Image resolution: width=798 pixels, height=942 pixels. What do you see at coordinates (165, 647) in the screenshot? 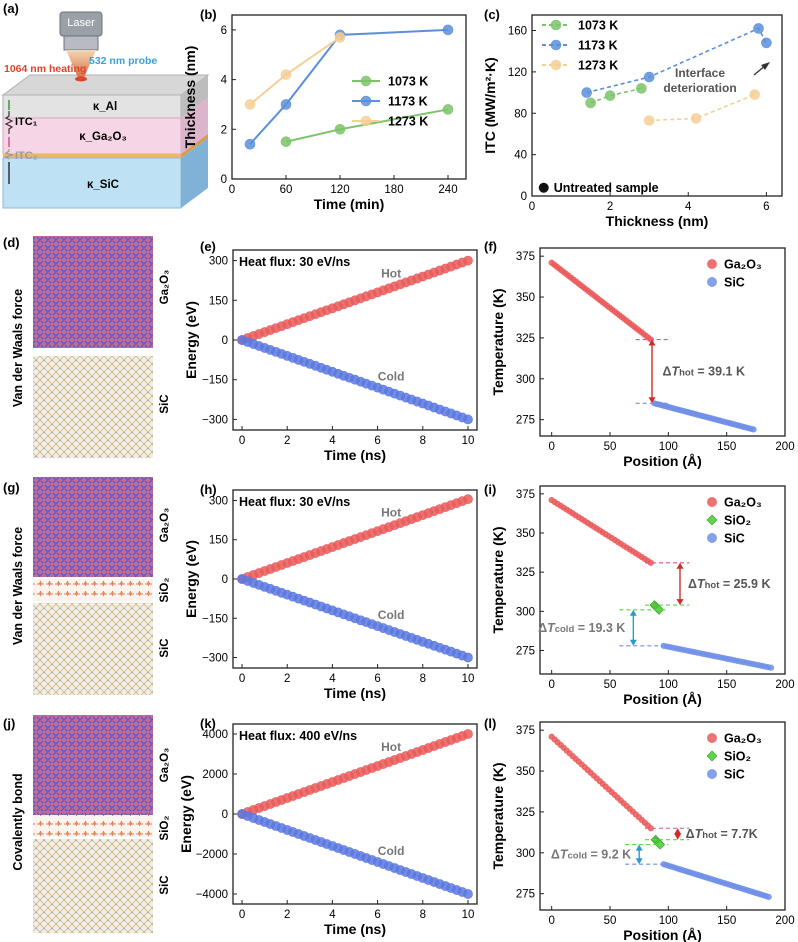
I see `sic-label-g: SiC` at bounding box center [165, 647].